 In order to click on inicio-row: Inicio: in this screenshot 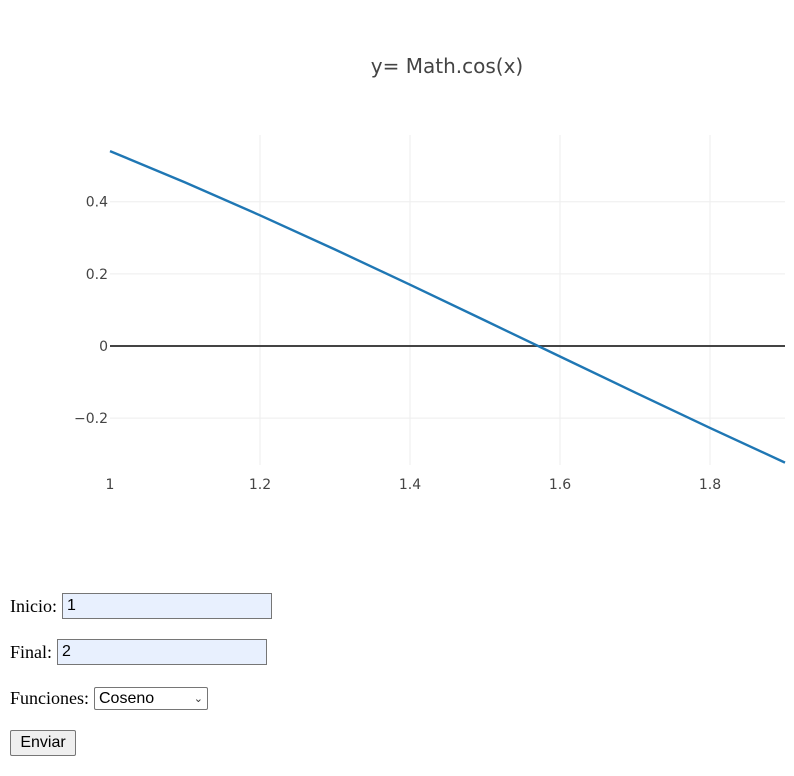, I will do `click(141, 606)`.